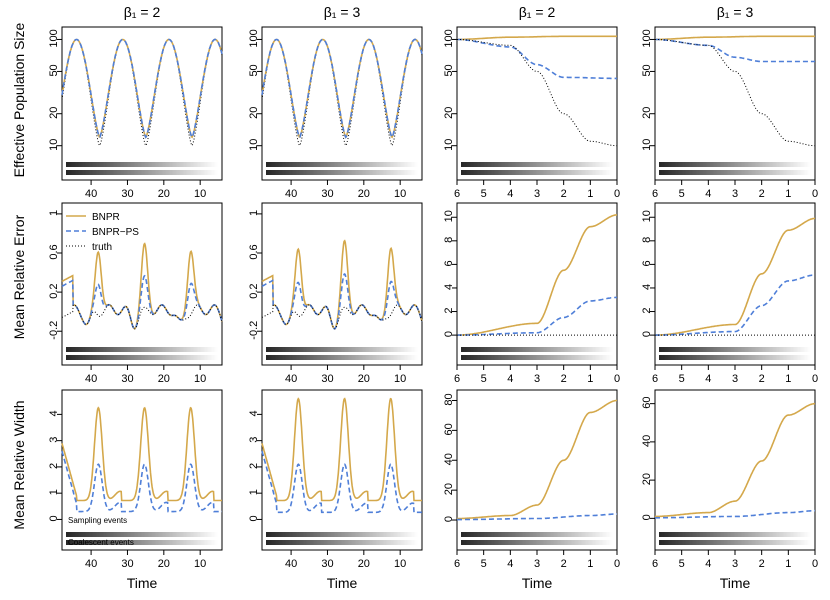 This screenshot has width=830, height=600. I want to click on panel-3-3: 0 20 40 60 80 6 5 4 3 2 1 0, so click(531, 479).